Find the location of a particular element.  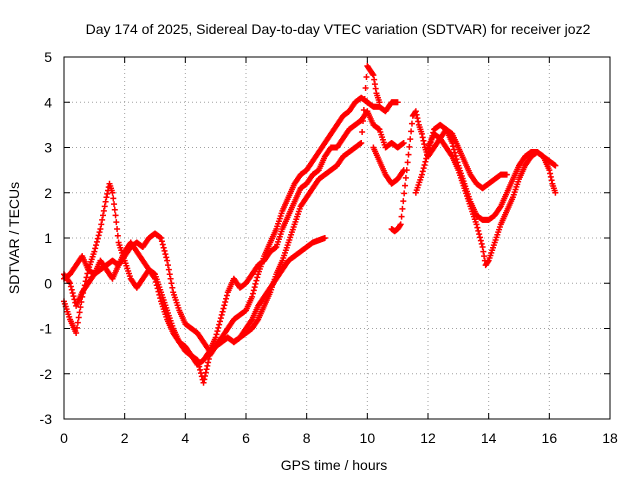

x-tick-label: 8 is located at coordinates (307, 438).